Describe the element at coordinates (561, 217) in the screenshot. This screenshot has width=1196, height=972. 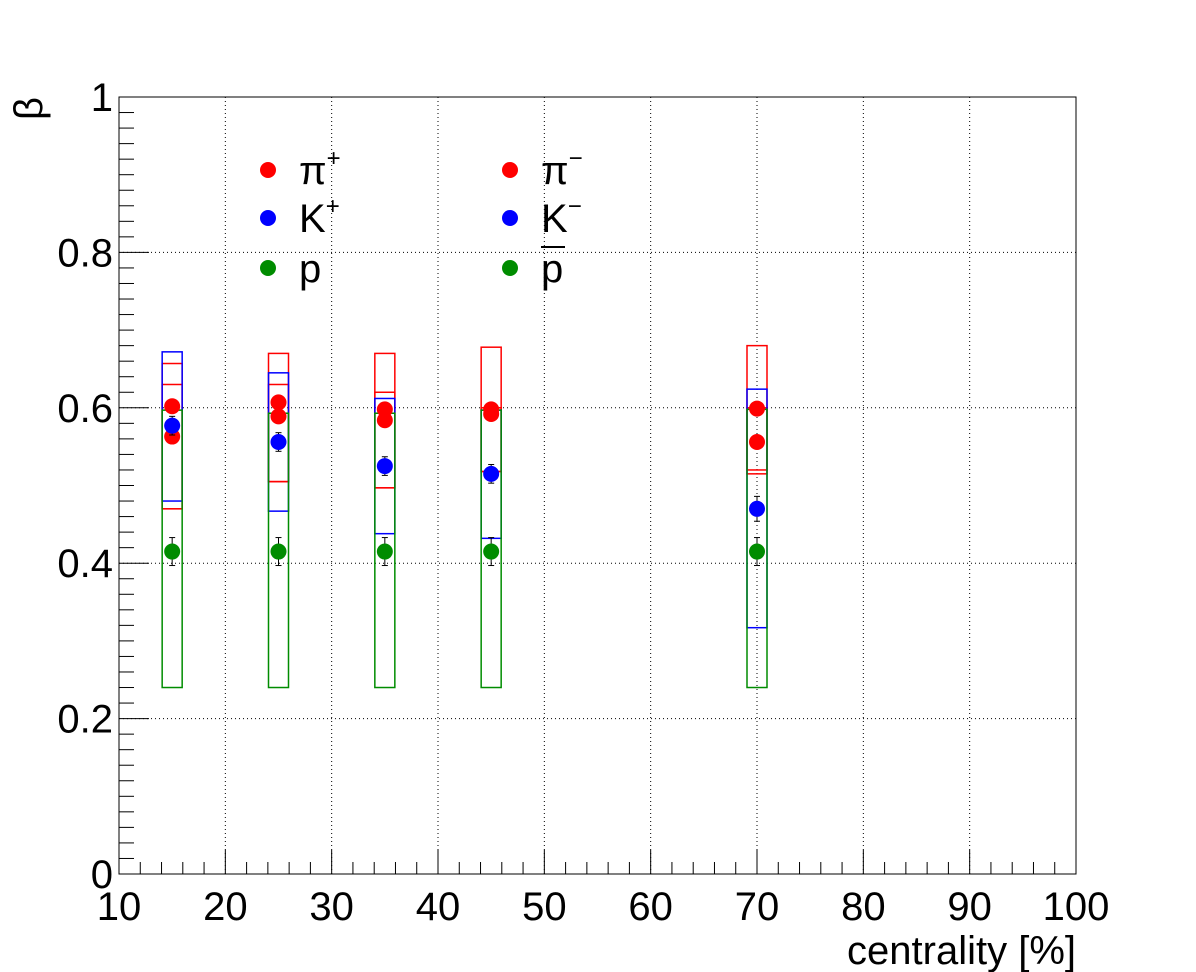
I see `legend-label: K−` at that location.